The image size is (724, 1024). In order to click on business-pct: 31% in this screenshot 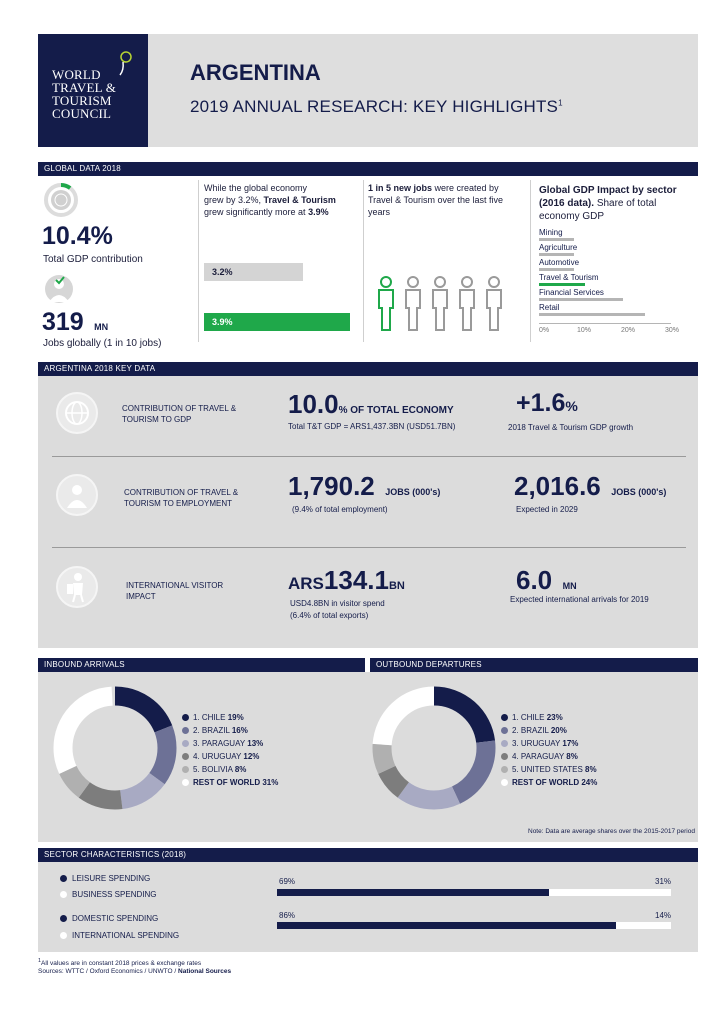, I will do `click(663, 881)`.